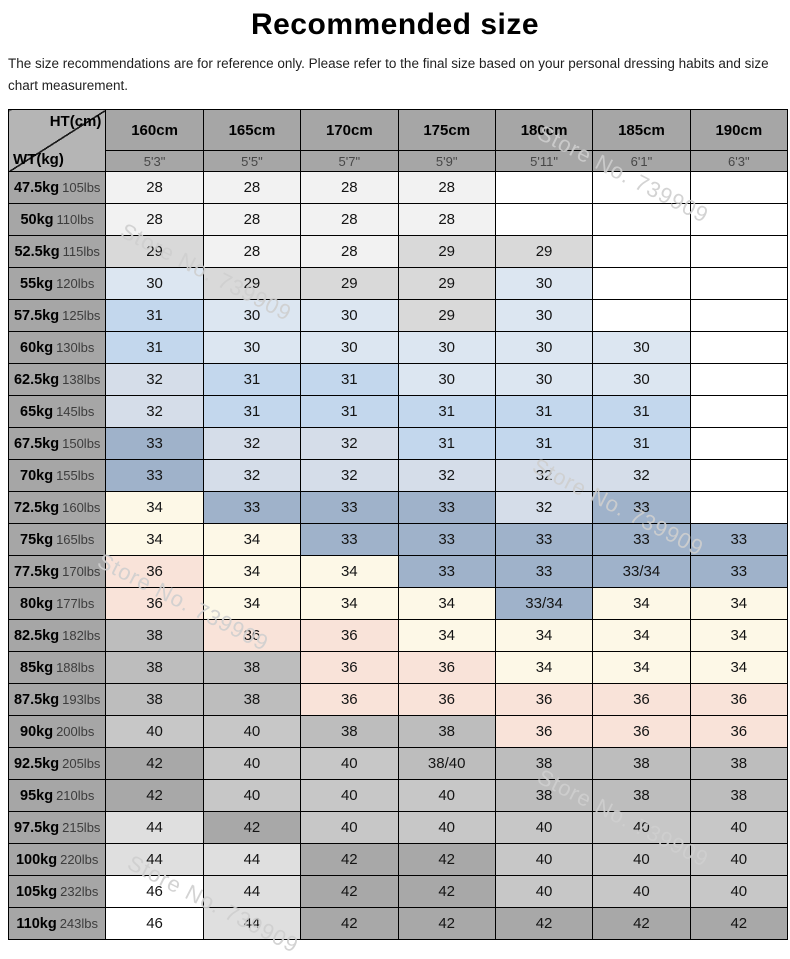  I want to click on weight-row-header: 72.5kg 160lbs, so click(57, 508).